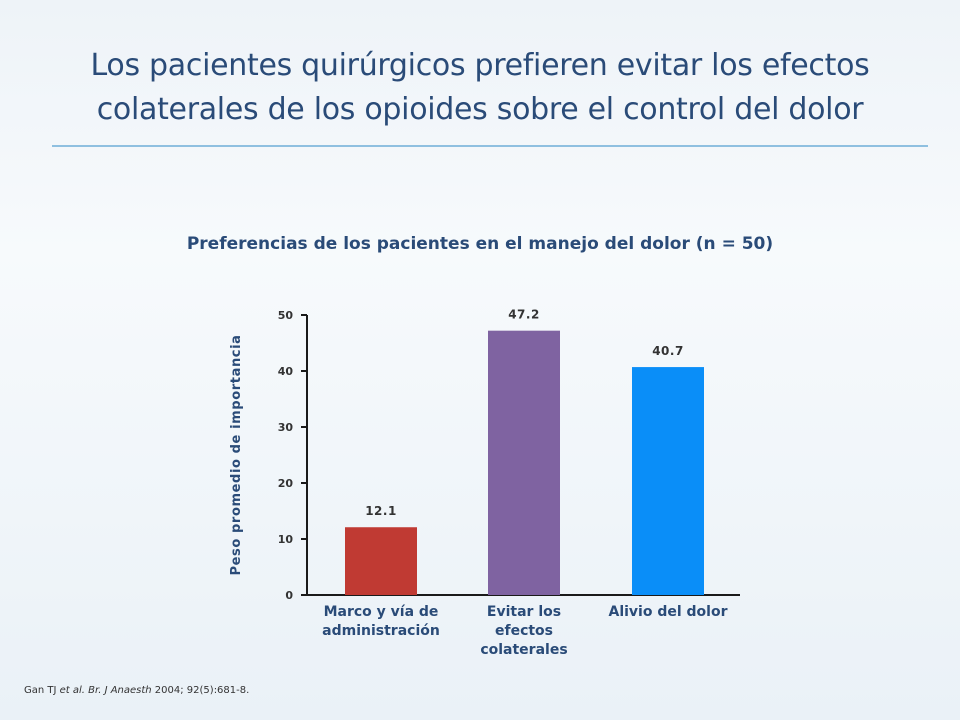  What do you see at coordinates (286, 315) in the screenshot?
I see `y-tick-label: 50` at bounding box center [286, 315].